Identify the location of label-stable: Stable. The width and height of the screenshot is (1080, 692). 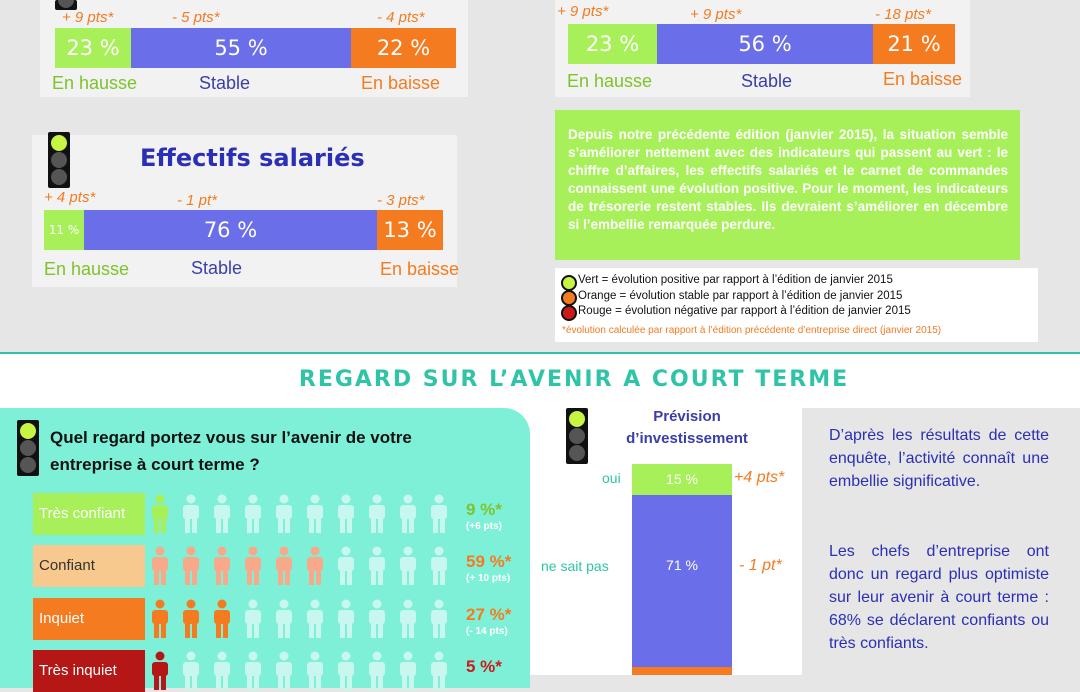
(217, 268).